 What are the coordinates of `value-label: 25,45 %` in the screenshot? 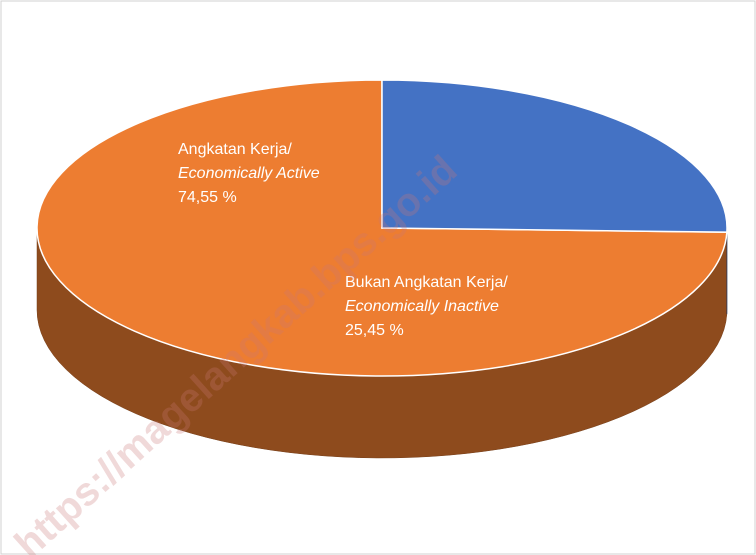 It's located at (374, 330).